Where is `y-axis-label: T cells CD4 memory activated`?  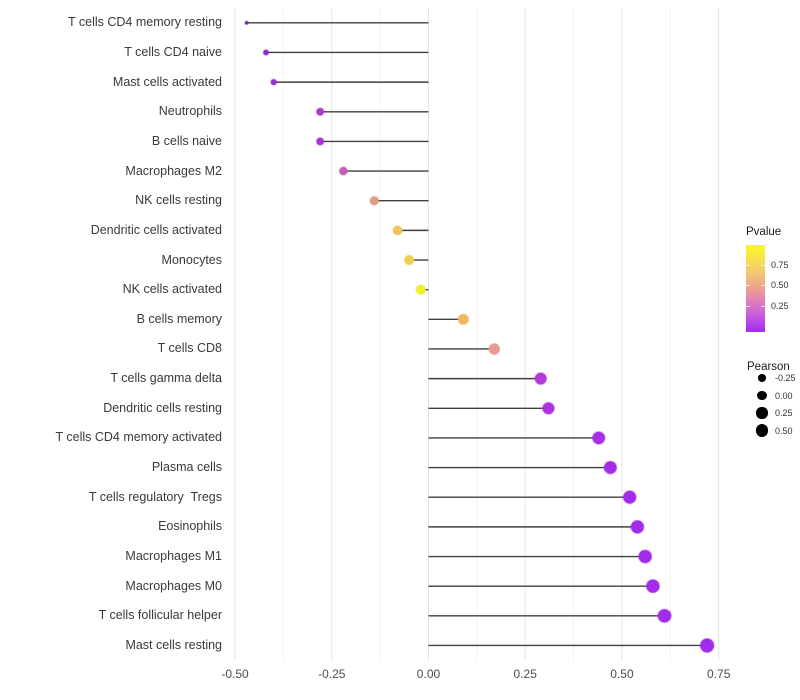 y-axis-label: T cells CD4 memory activated is located at coordinates (139, 437).